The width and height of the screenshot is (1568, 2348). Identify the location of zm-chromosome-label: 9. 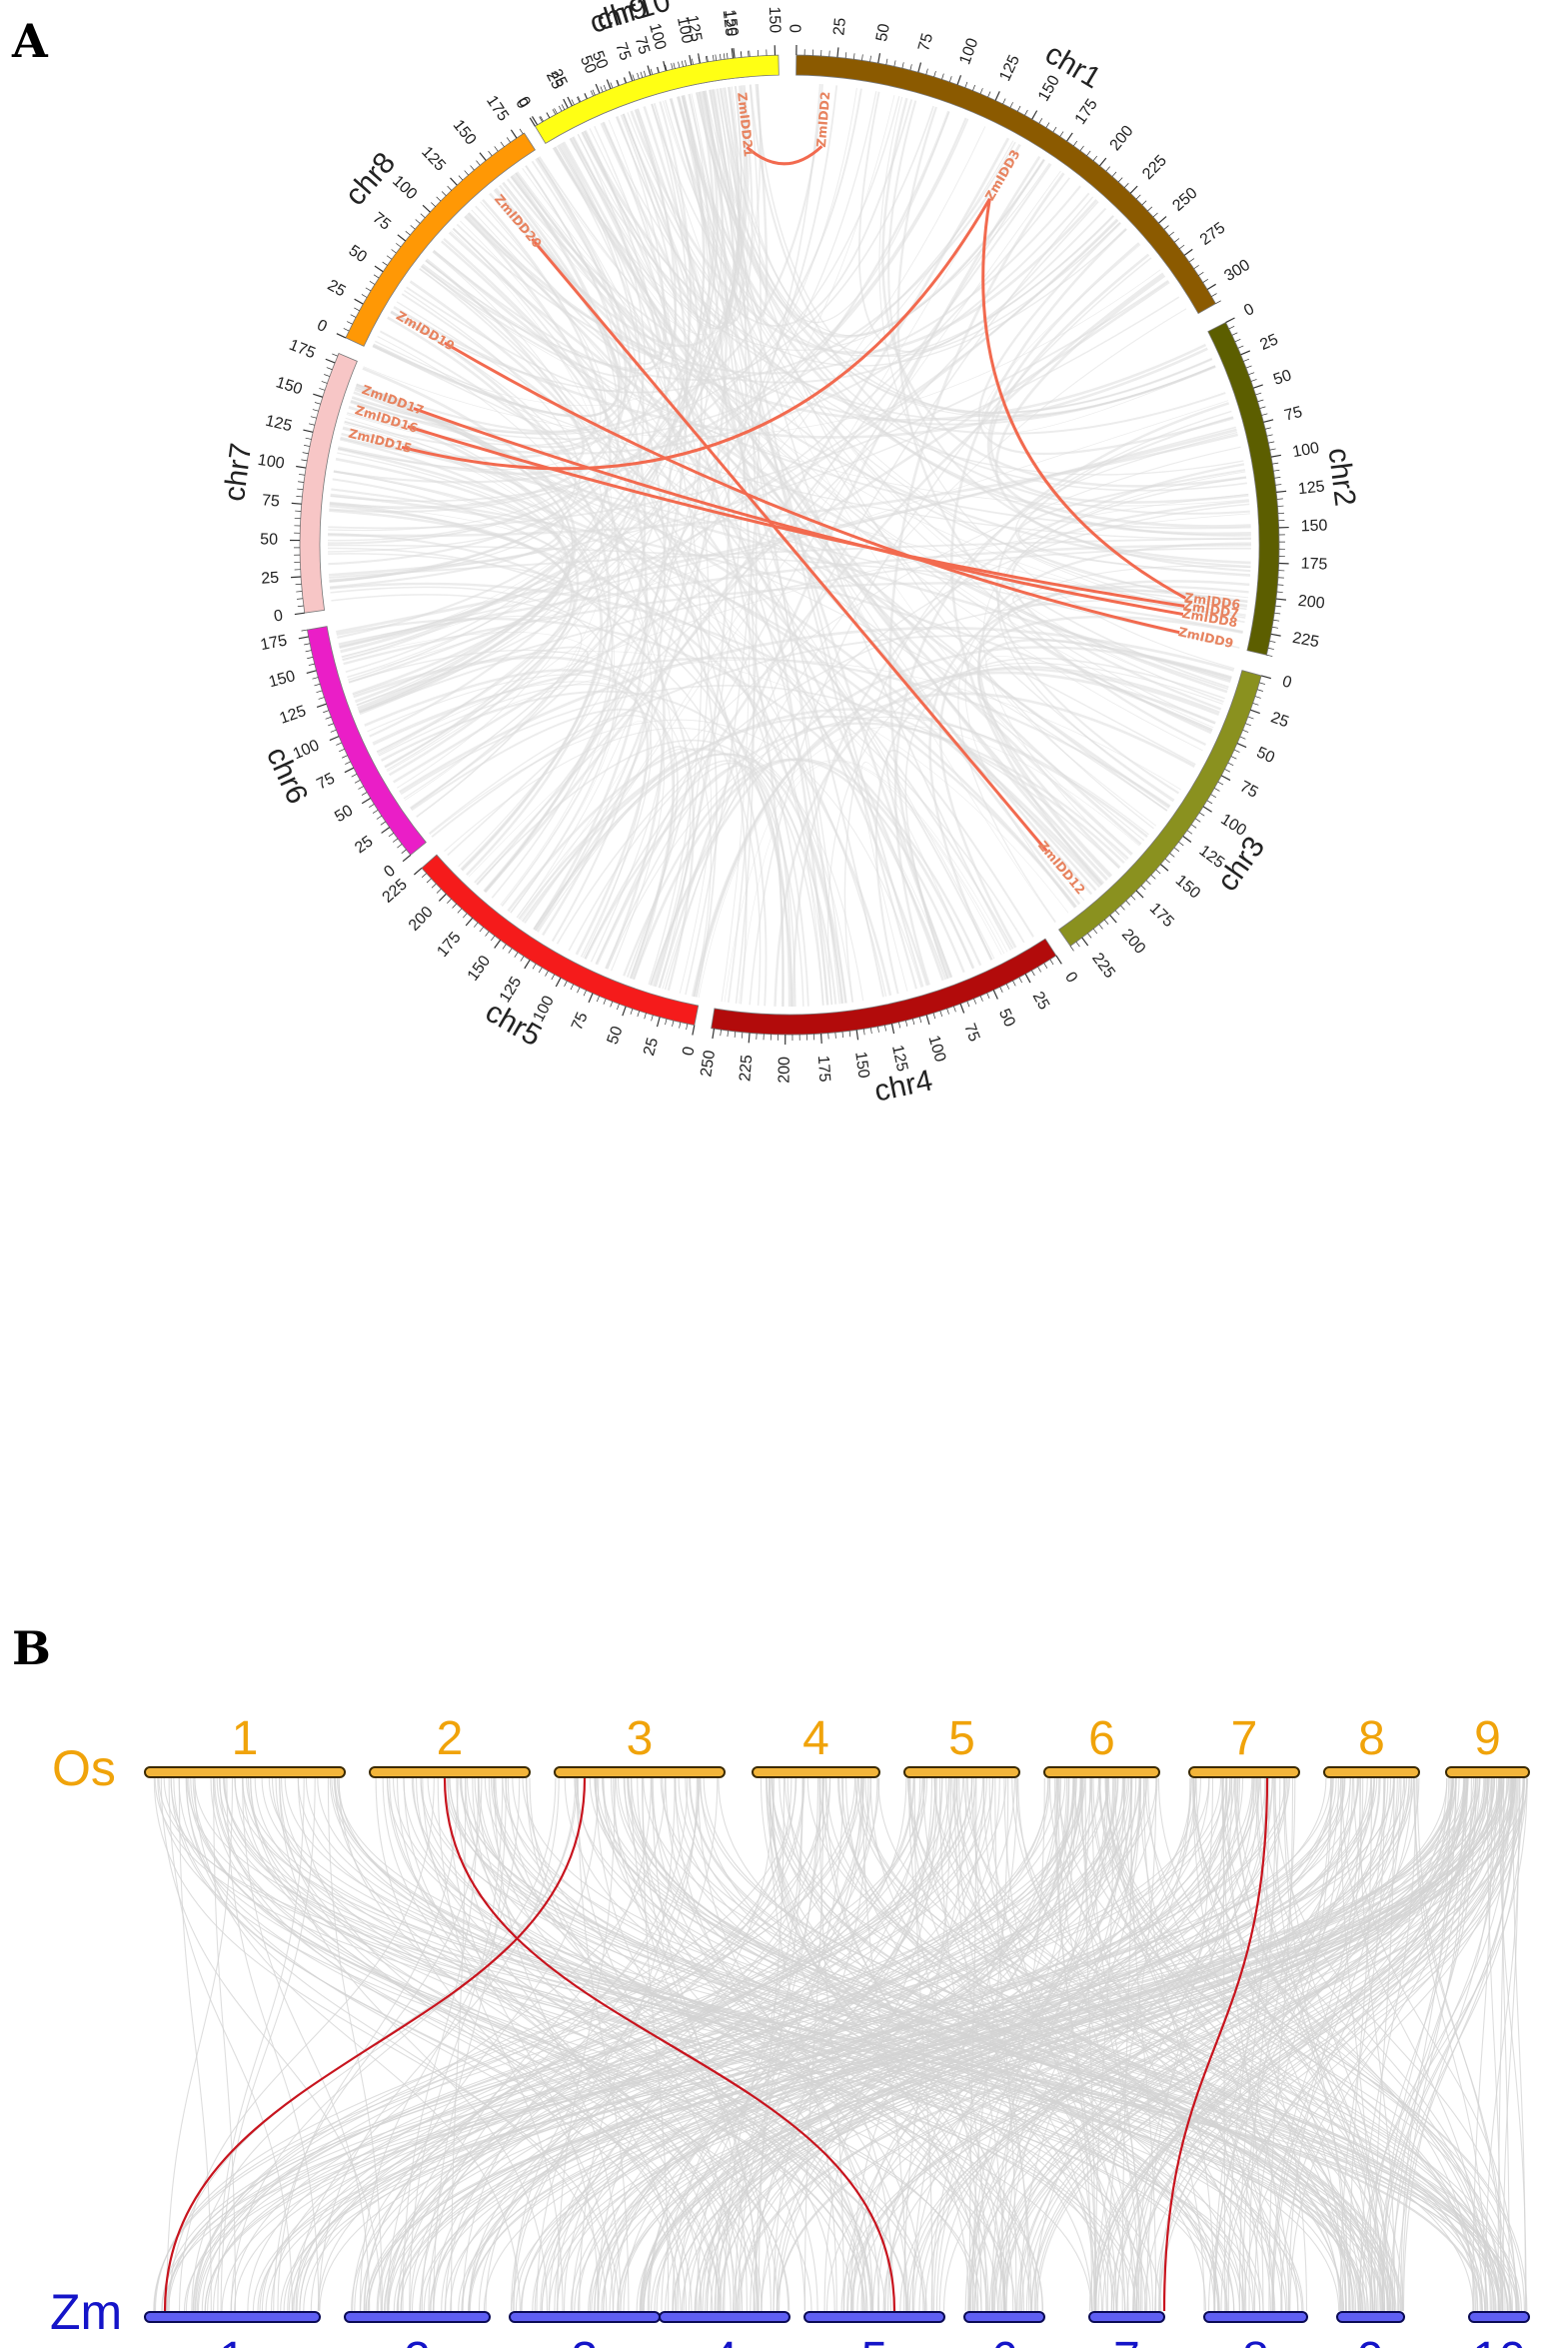
(1370, 2341).